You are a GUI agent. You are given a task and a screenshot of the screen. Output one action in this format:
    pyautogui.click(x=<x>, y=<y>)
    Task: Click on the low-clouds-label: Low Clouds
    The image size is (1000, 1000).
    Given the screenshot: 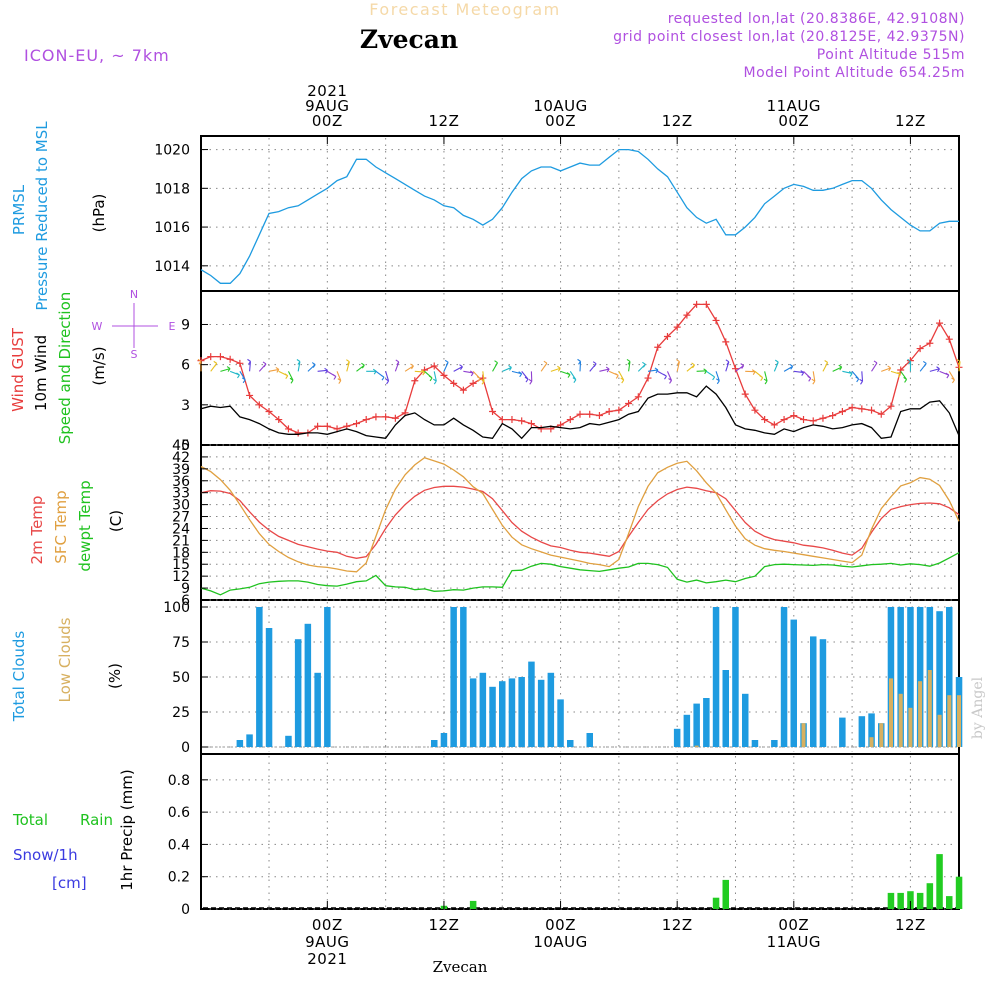 What is the action you would take?
    pyautogui.click(x=65, y=659)
    